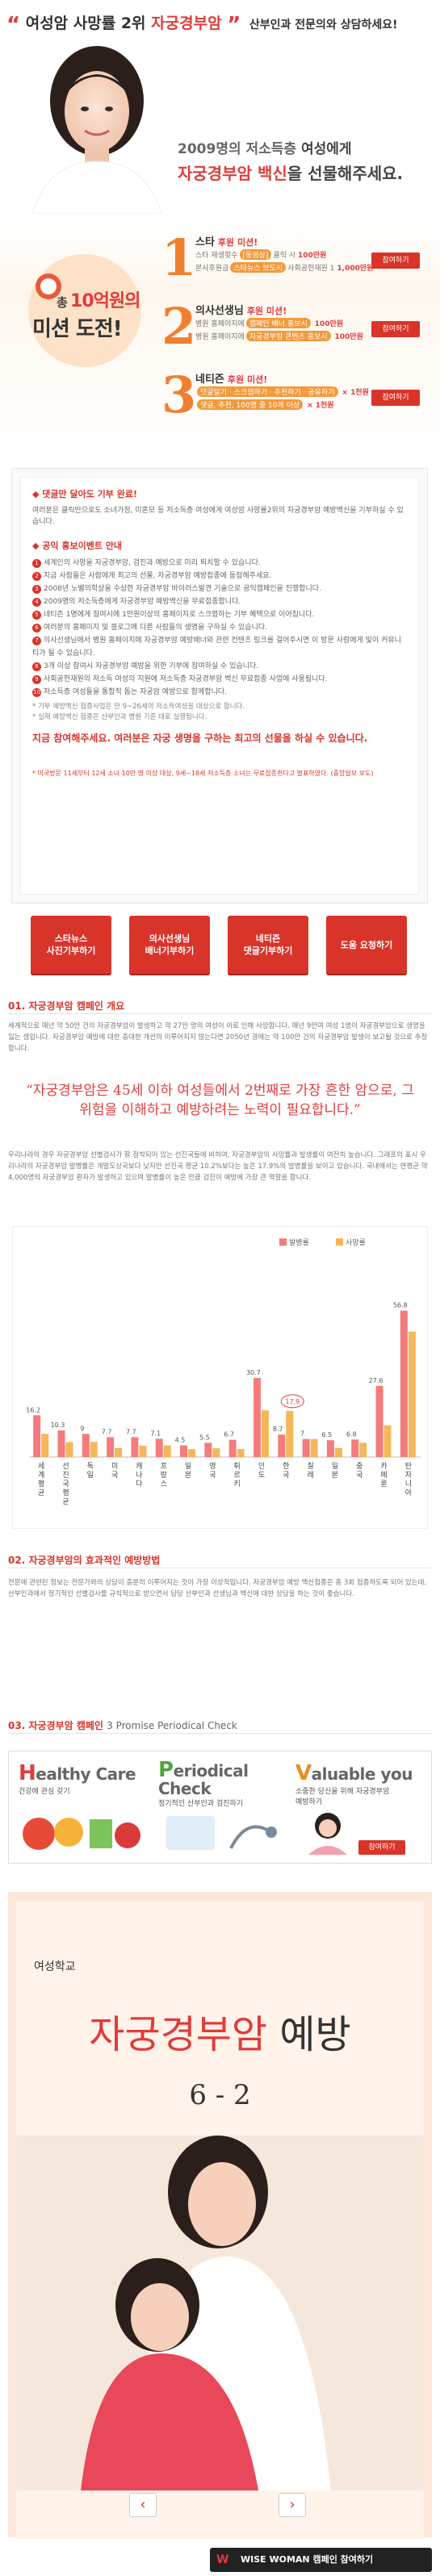  What do you see at coordinates (166, 1770) in the screenshot?
I see `promise-cap: P` at bounding box center [166, 1770].